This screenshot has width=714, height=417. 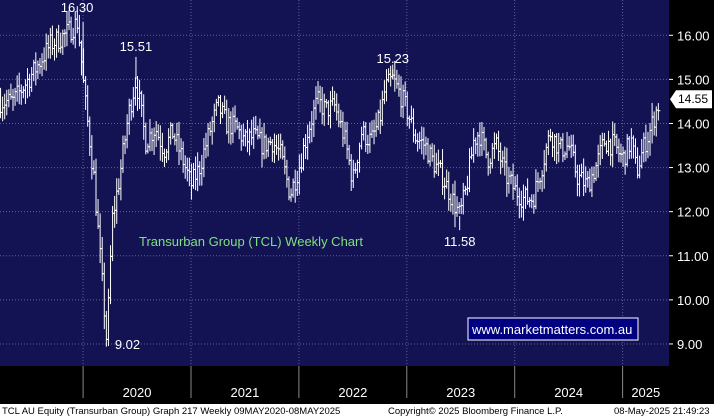 What do you see at coordinates (127, 344) in the screenshot?
I see `annotation-label: 9.02` at bounding box center [127, 344].